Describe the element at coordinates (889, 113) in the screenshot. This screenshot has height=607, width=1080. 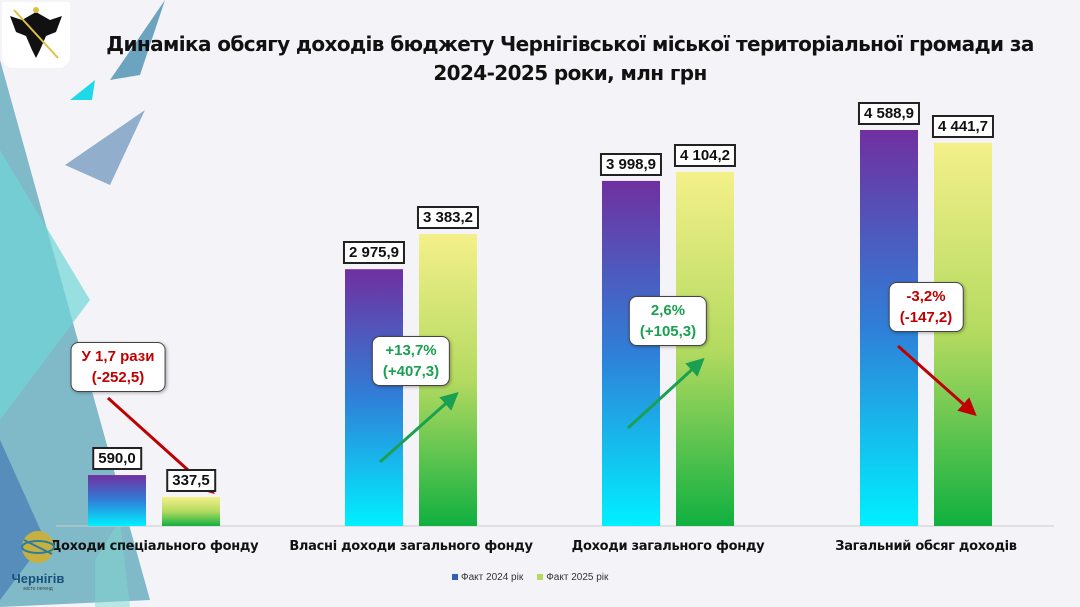
I see `value-label: 4 588,9` at that location.